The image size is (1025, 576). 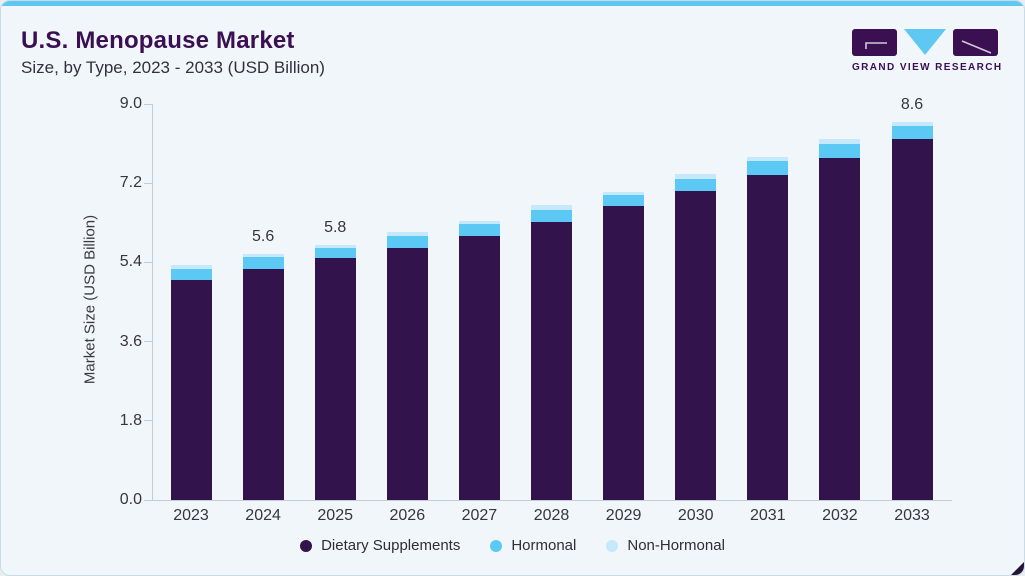 I want to click on bar-segment-dietary-supplements-2029, so click(x=624, y=353).